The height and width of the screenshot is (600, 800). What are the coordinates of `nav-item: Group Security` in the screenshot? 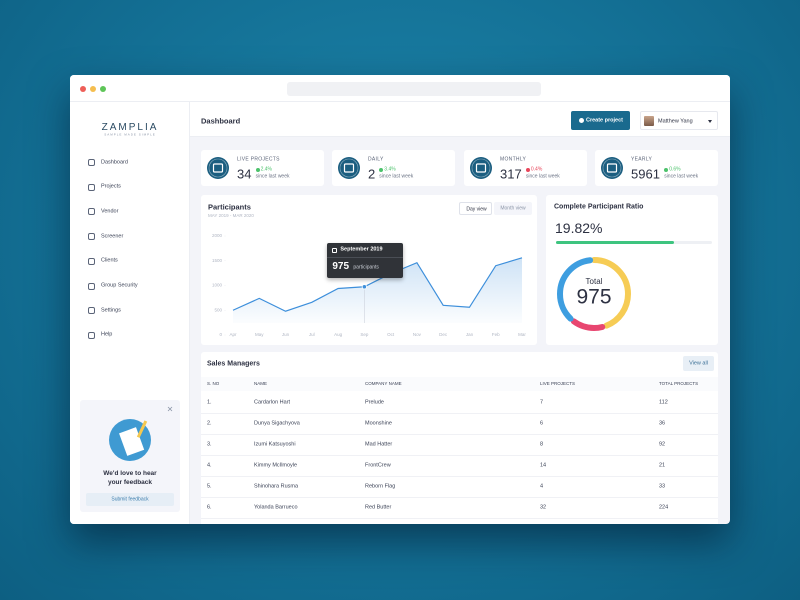 It's located at (131, 286).